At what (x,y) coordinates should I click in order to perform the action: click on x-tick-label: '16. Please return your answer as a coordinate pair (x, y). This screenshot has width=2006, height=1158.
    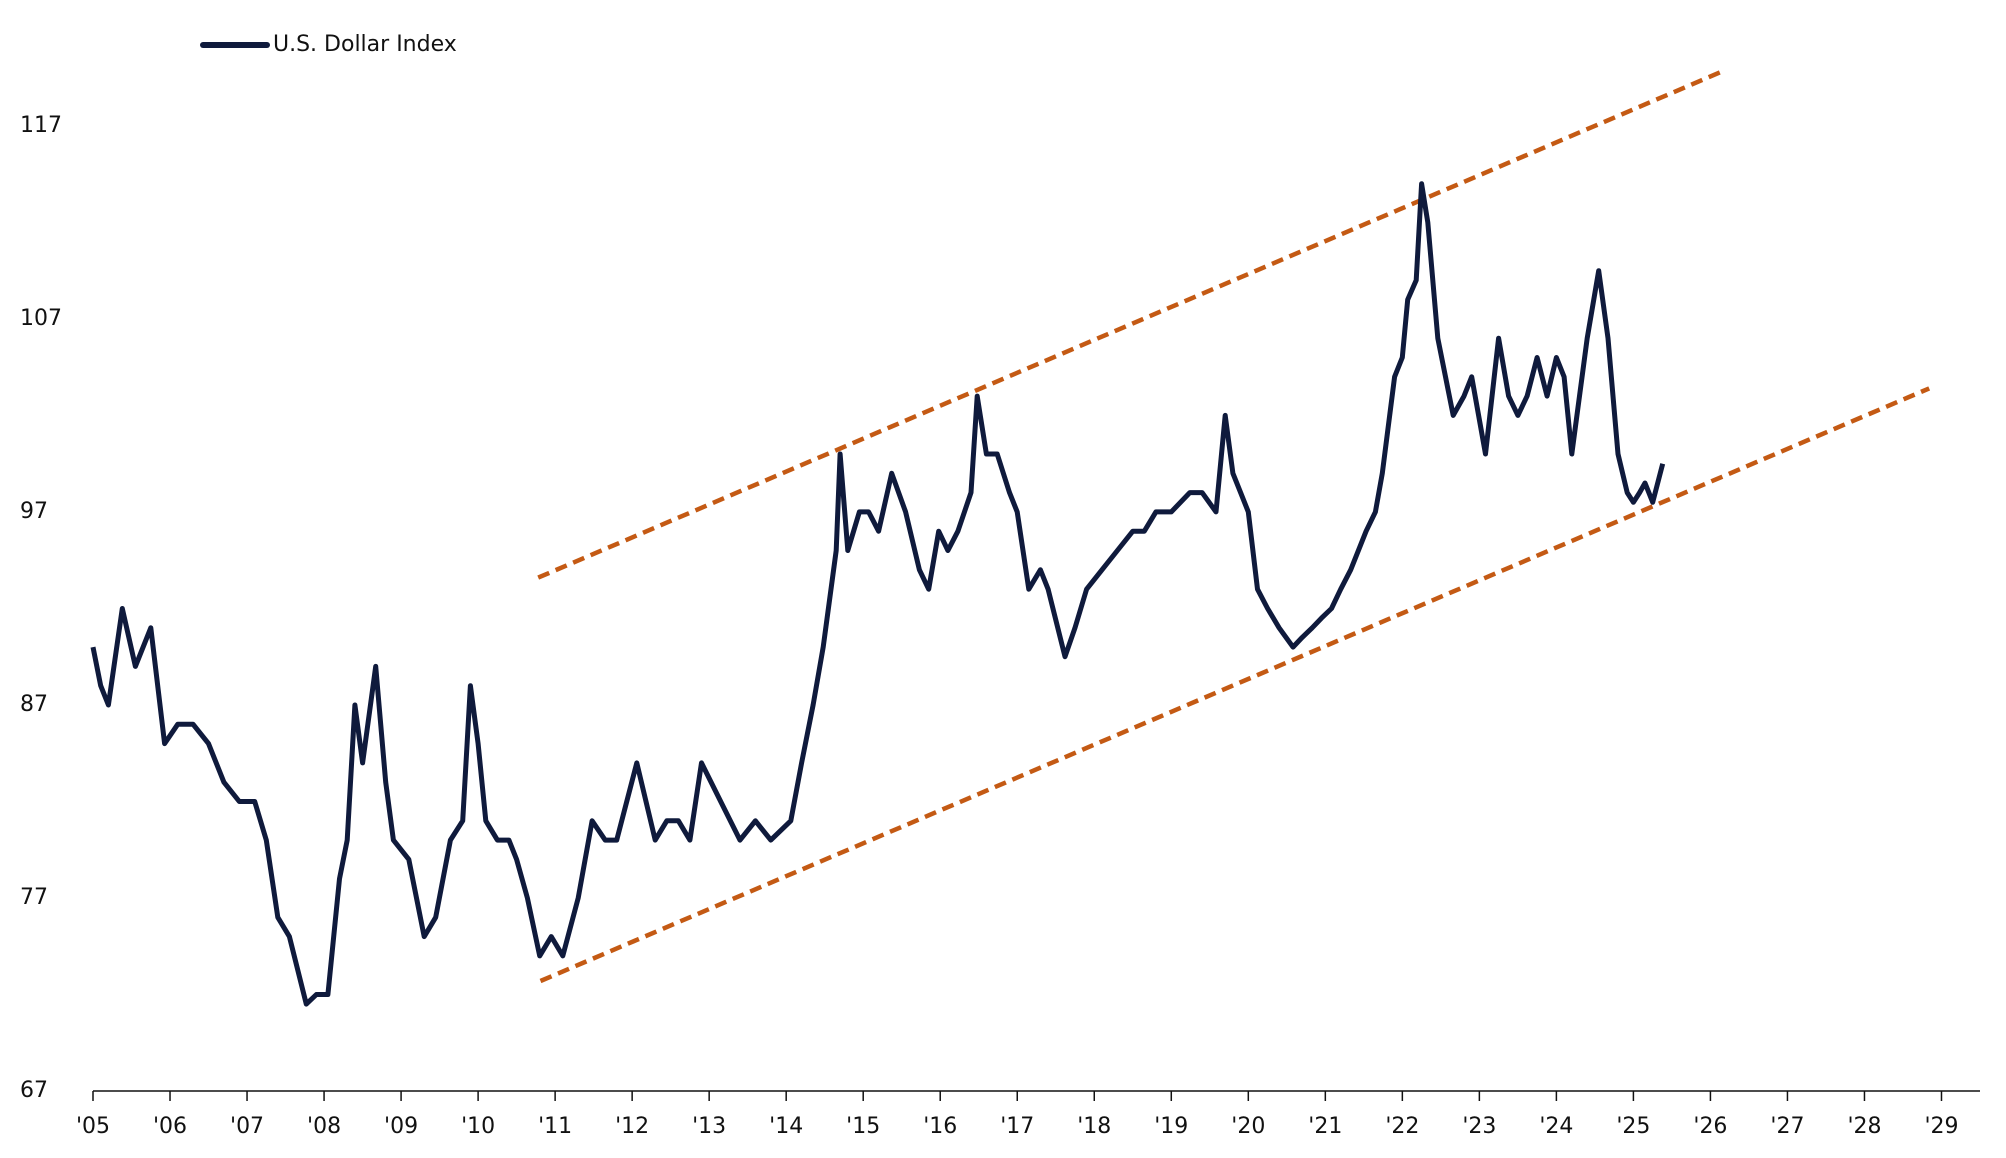
    Looking at the image, I should click on (940, 1126).